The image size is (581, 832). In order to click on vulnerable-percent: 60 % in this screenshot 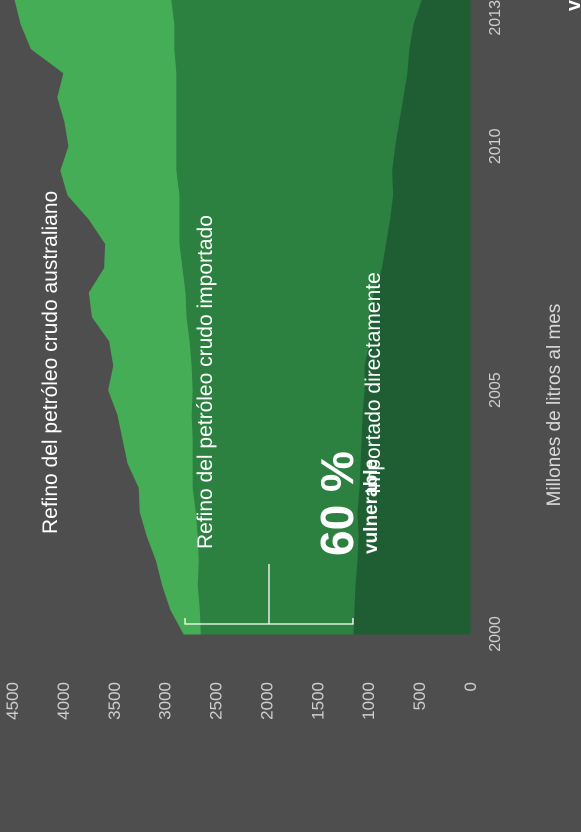, I will do `click(337, 503)`.